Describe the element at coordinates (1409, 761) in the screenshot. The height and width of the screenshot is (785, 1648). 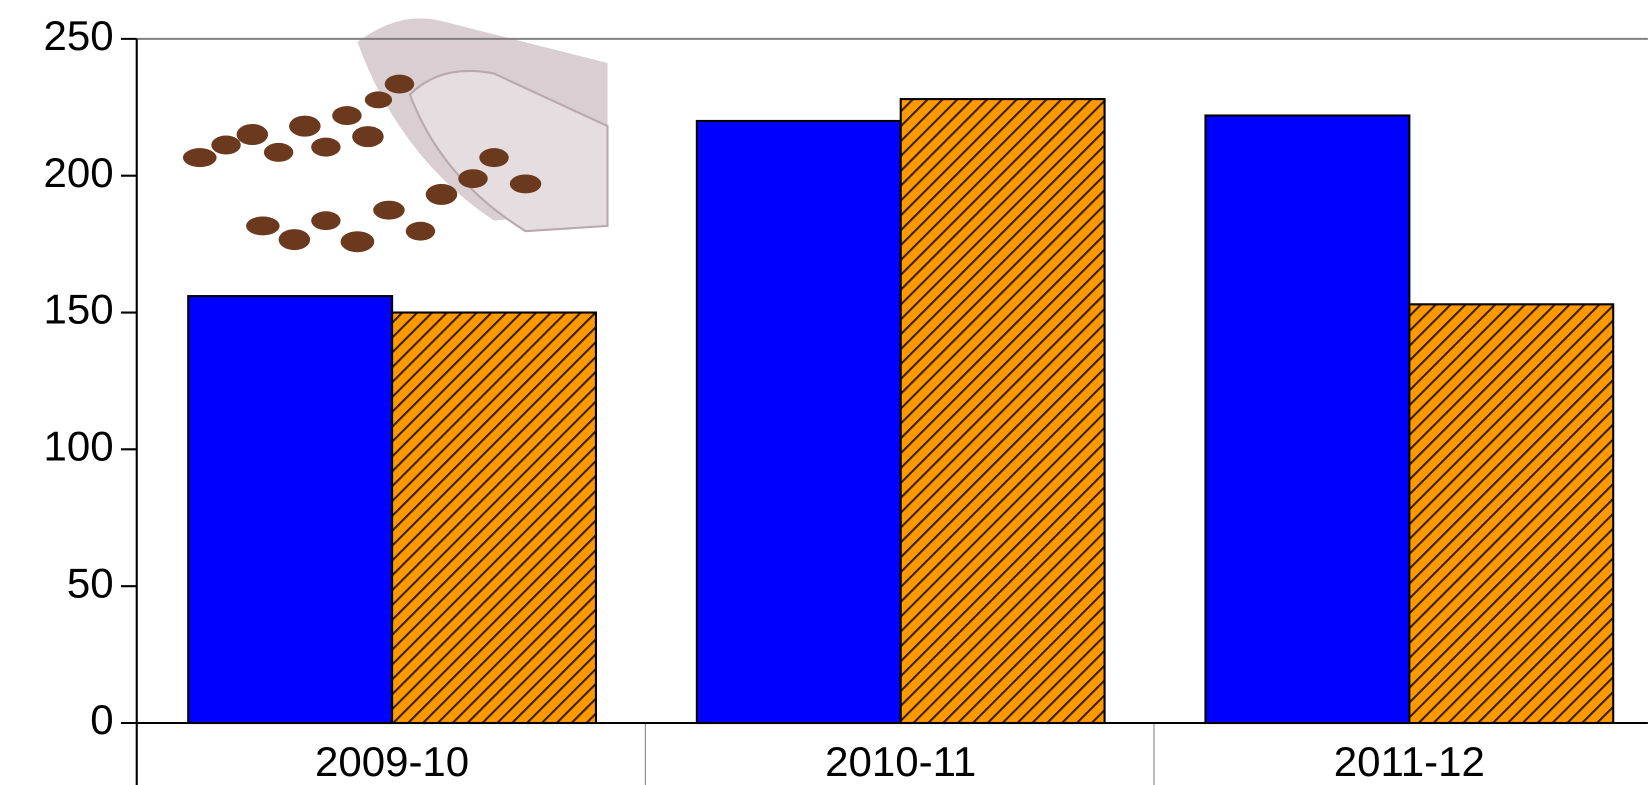
I see `x-tick-label: 2011-12` at that location.